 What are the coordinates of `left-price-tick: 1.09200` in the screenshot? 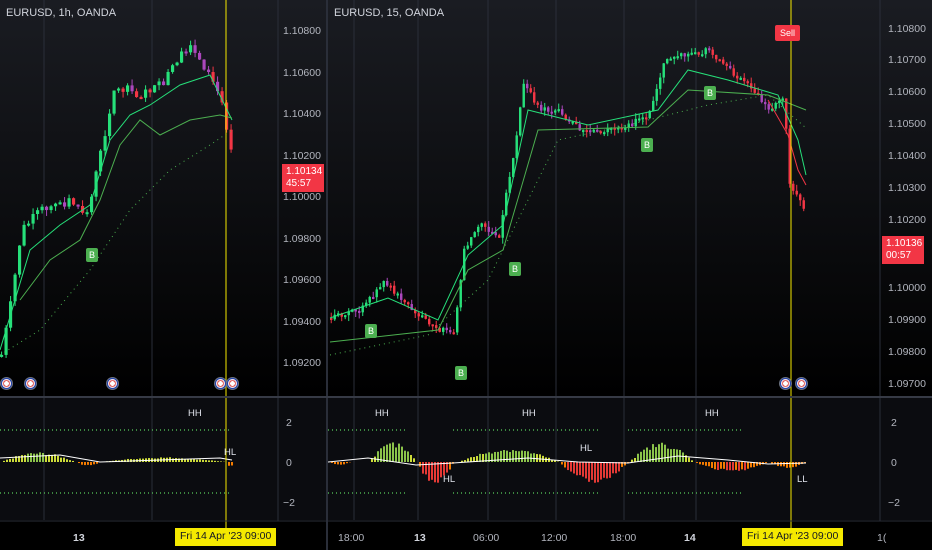 It's located at (302, 363).